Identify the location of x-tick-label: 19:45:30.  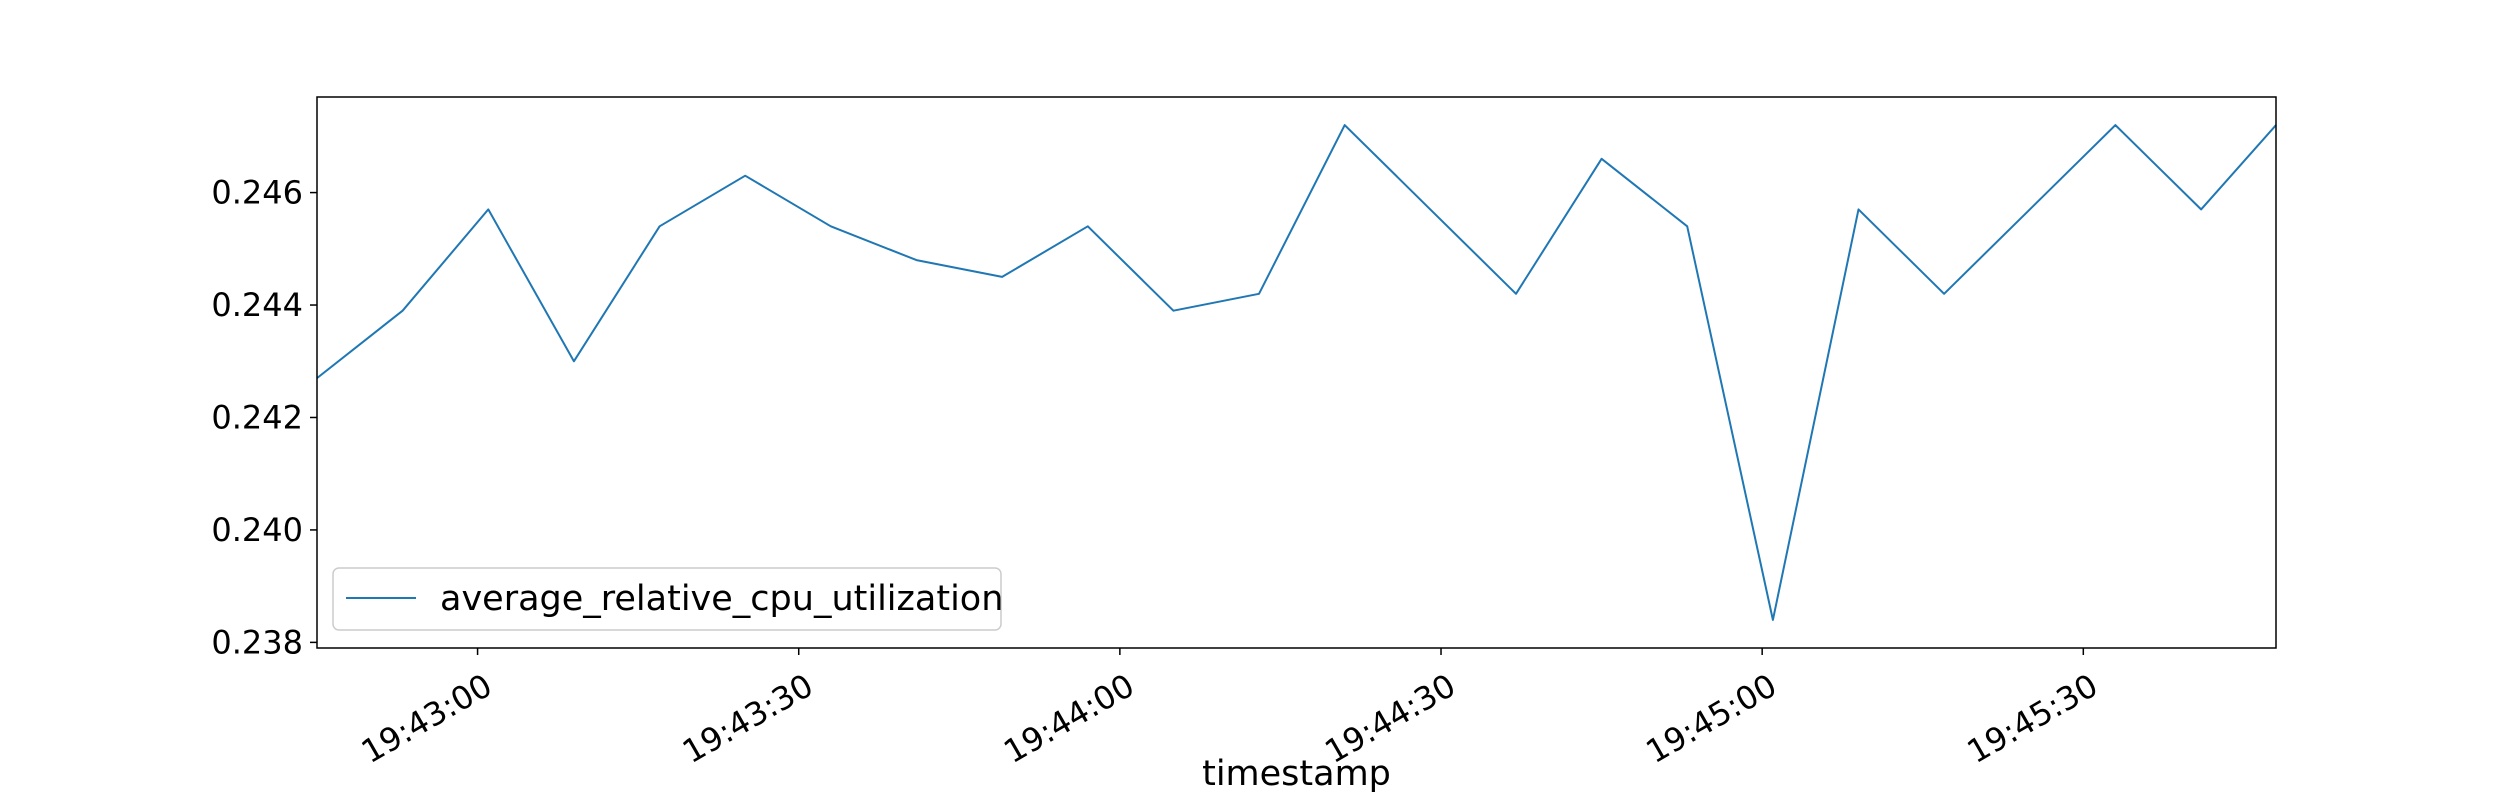
(2032, 718).